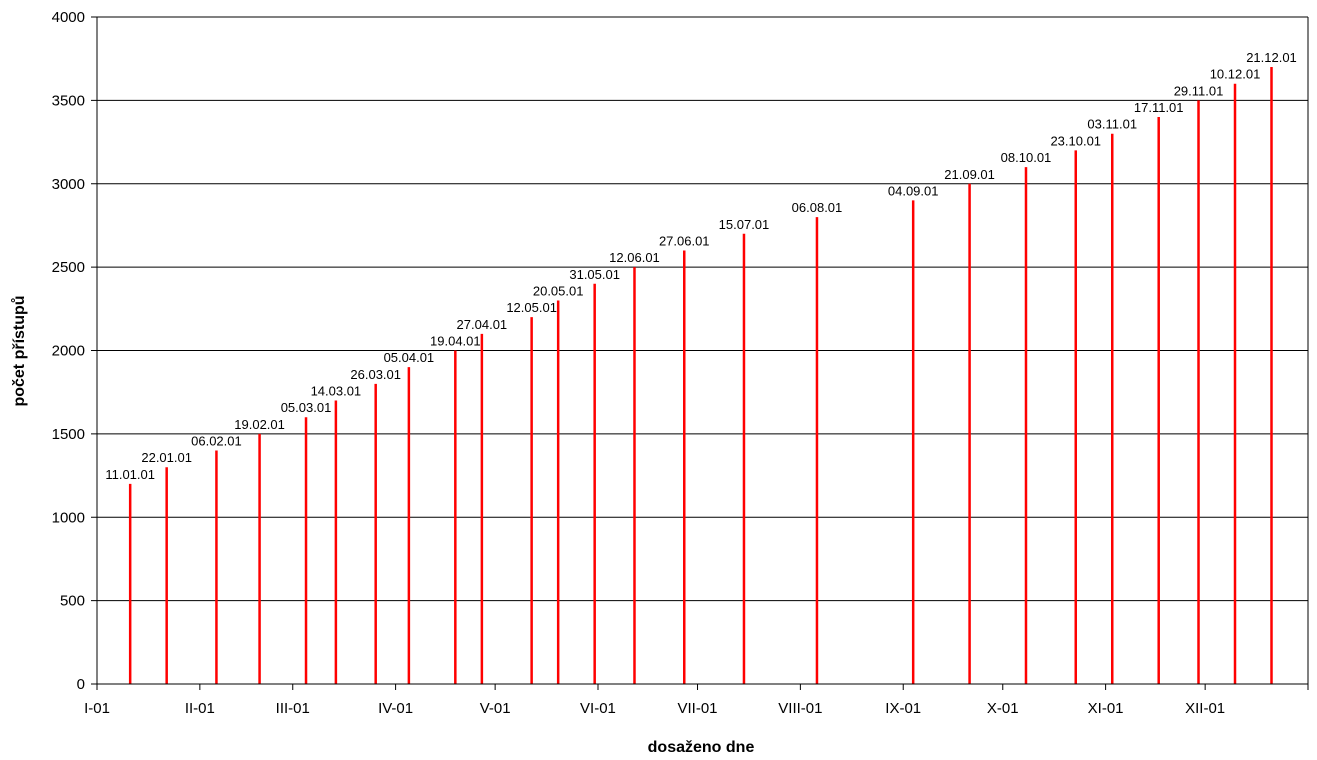 The width and height of the screenshot is (1317, 760). I want to click on x-tick-label: VII-01, so click(698, 708).